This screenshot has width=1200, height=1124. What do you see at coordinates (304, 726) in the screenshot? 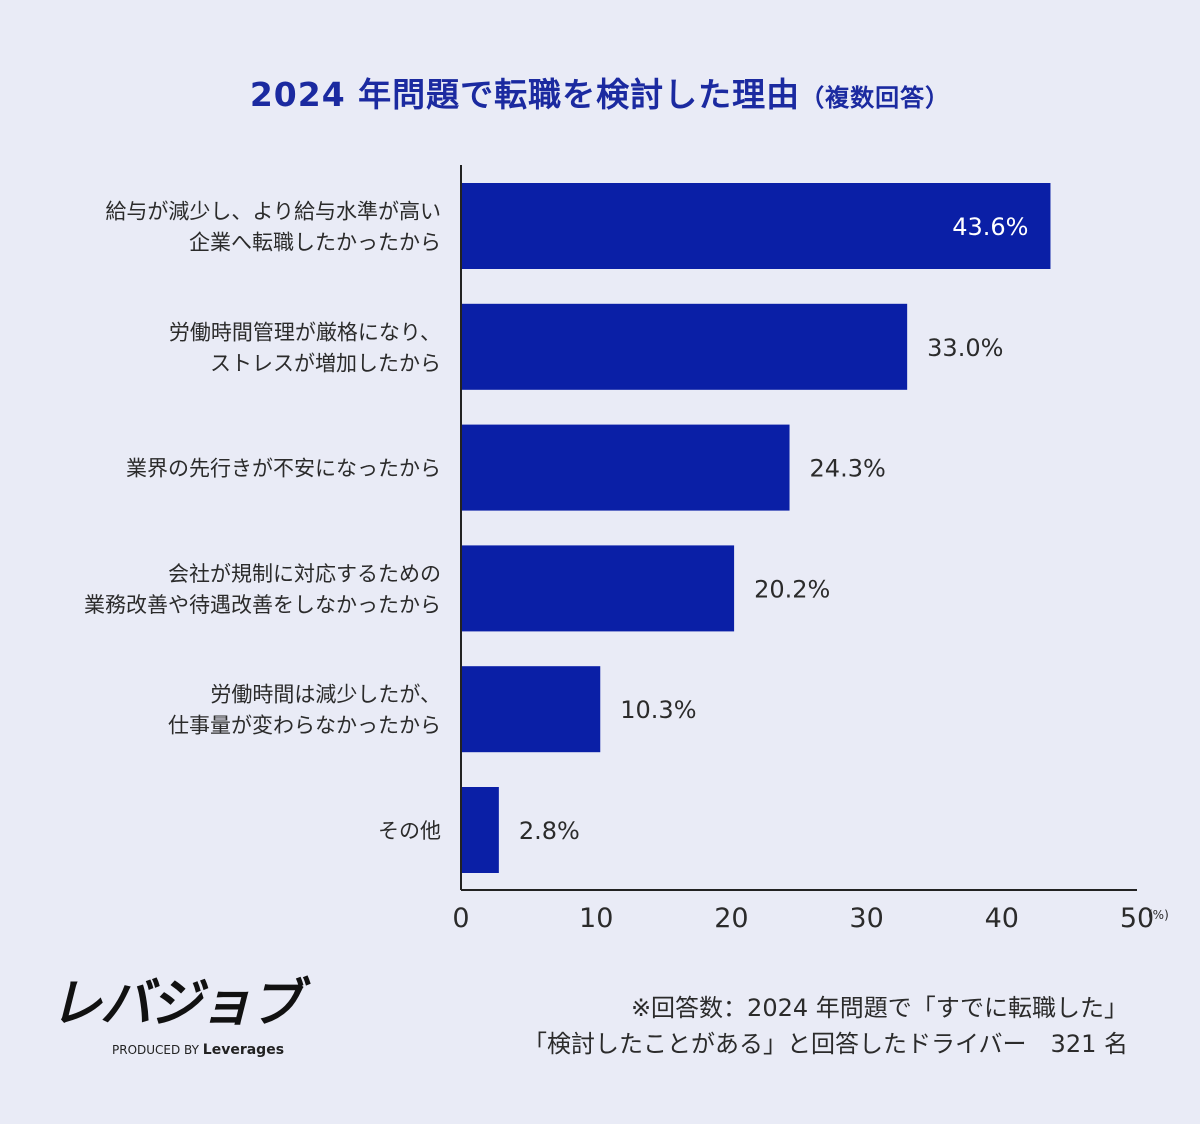
I see `category-label: 仕事量が変わらなかったから` at bounding box center [304, 726].